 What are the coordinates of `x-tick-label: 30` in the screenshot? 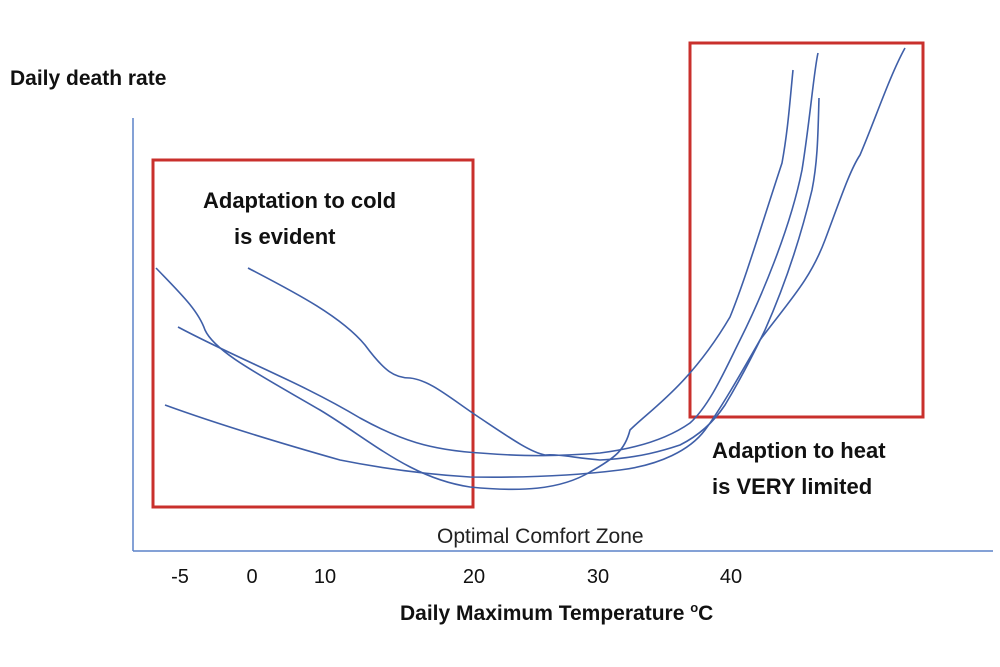 It's located at (598, 577).